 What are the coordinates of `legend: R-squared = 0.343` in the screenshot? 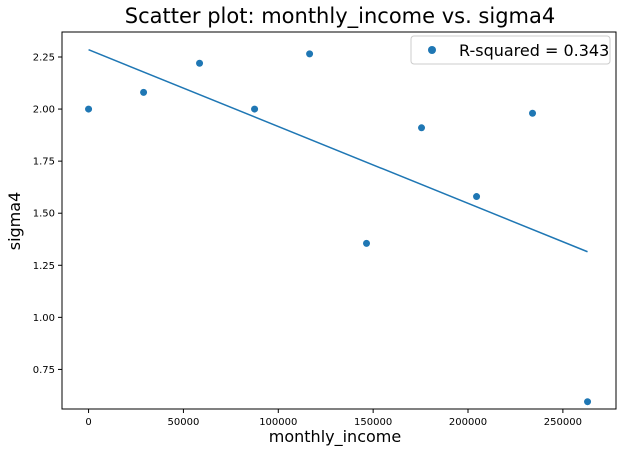 It's located at (510, 50).